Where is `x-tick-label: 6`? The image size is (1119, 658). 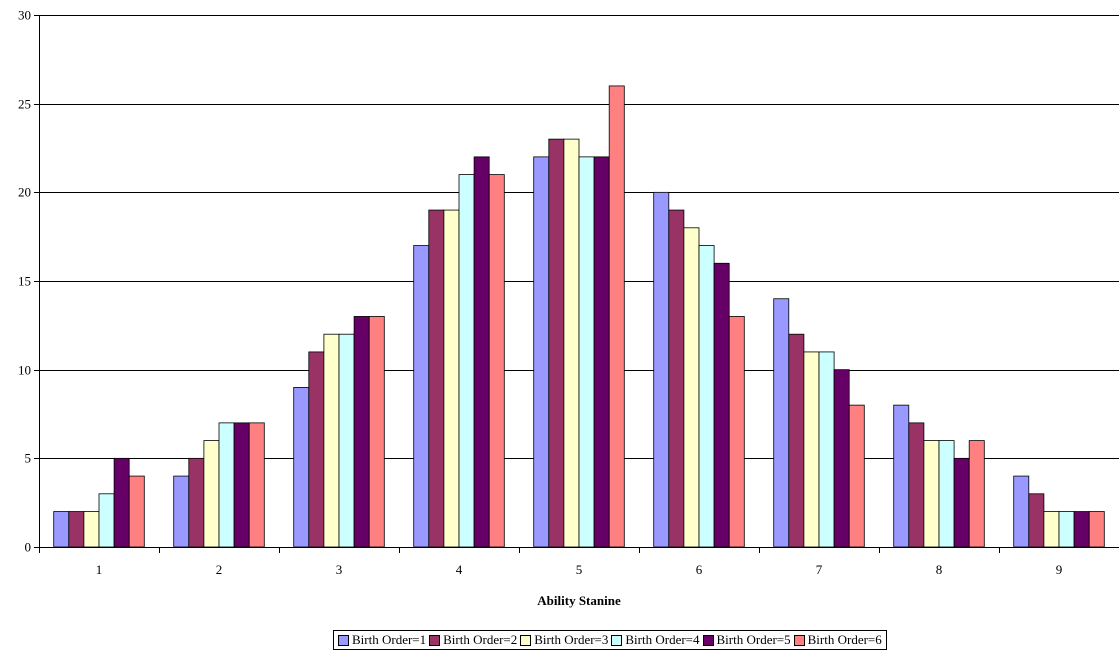
x-tick-label: 6 is located at coordinates (699, 569).